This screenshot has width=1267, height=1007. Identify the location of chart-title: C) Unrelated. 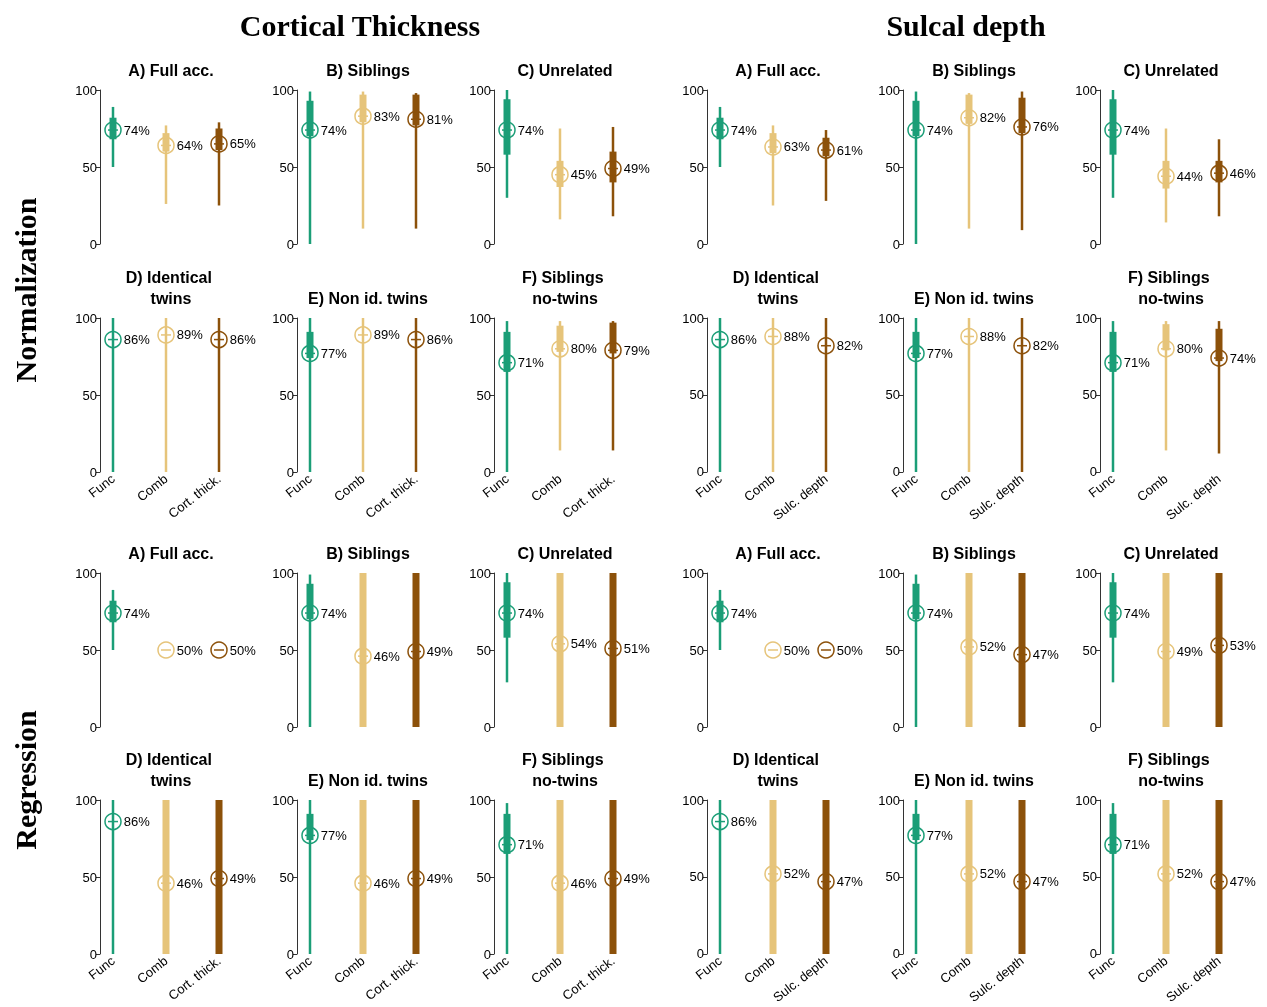
(565, 70).